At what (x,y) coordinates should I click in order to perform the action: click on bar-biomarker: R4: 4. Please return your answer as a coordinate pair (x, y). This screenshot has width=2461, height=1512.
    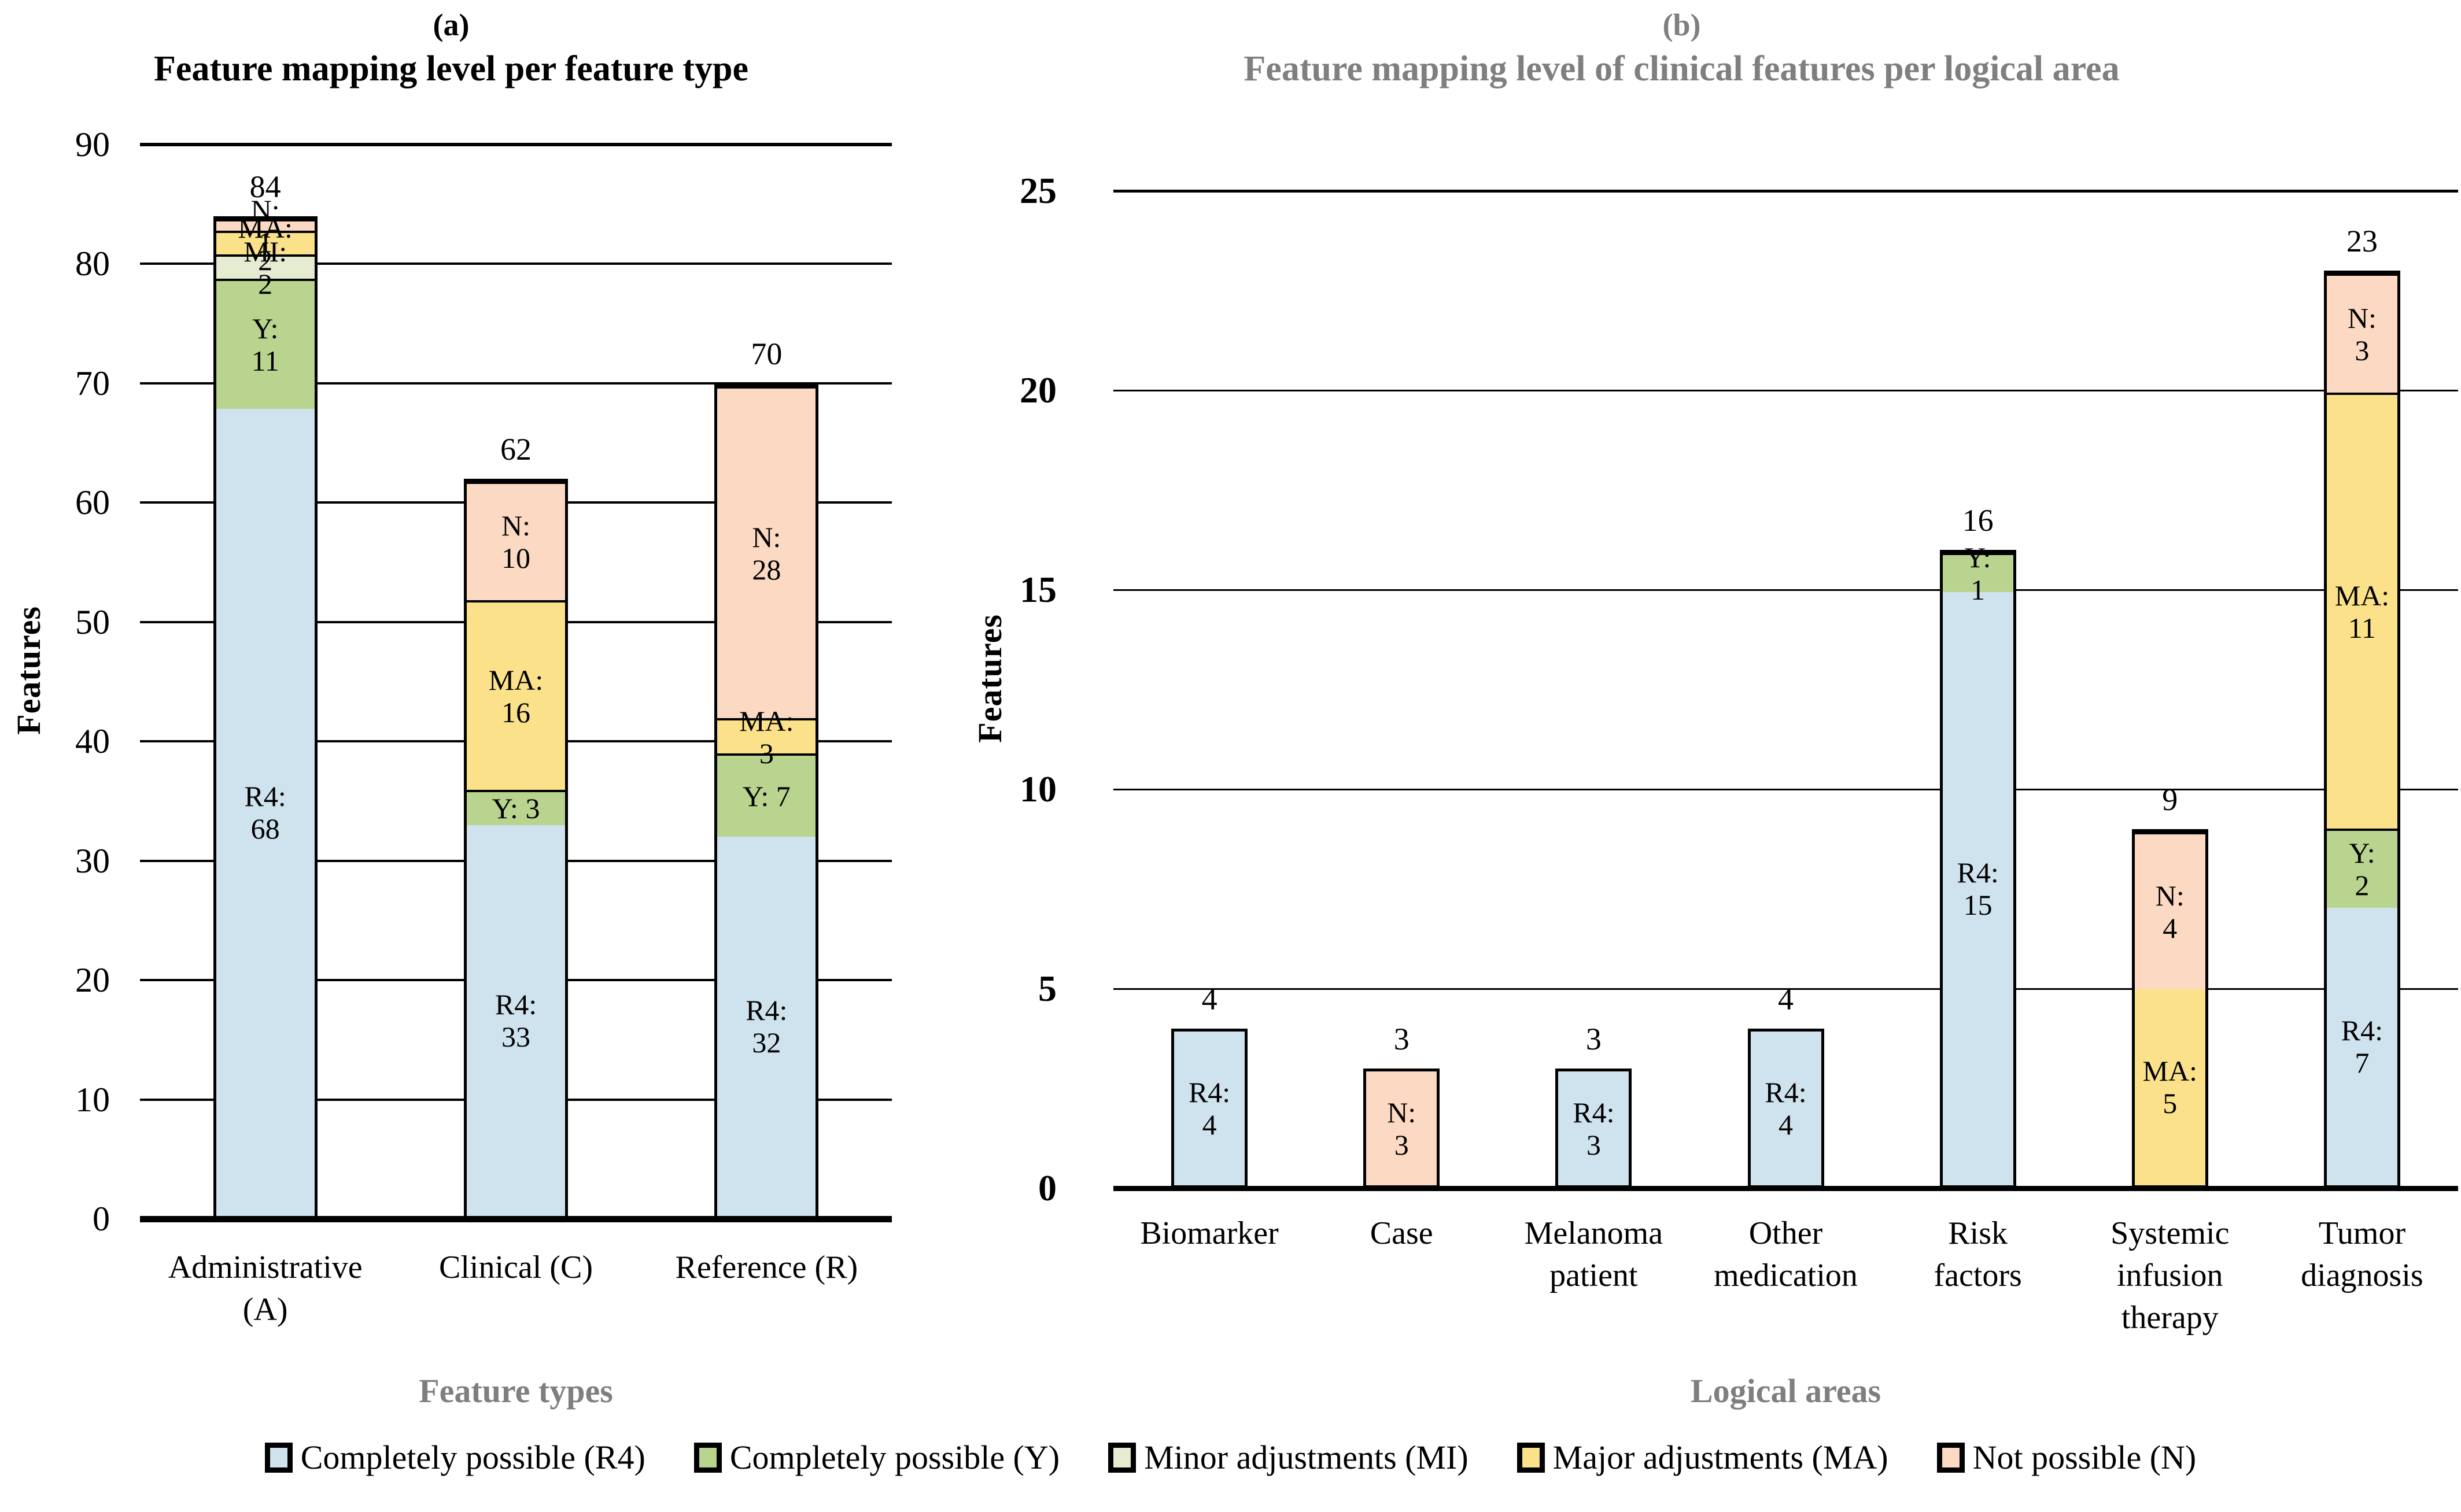
    Looking at the image, I should click on (1209, 1108).